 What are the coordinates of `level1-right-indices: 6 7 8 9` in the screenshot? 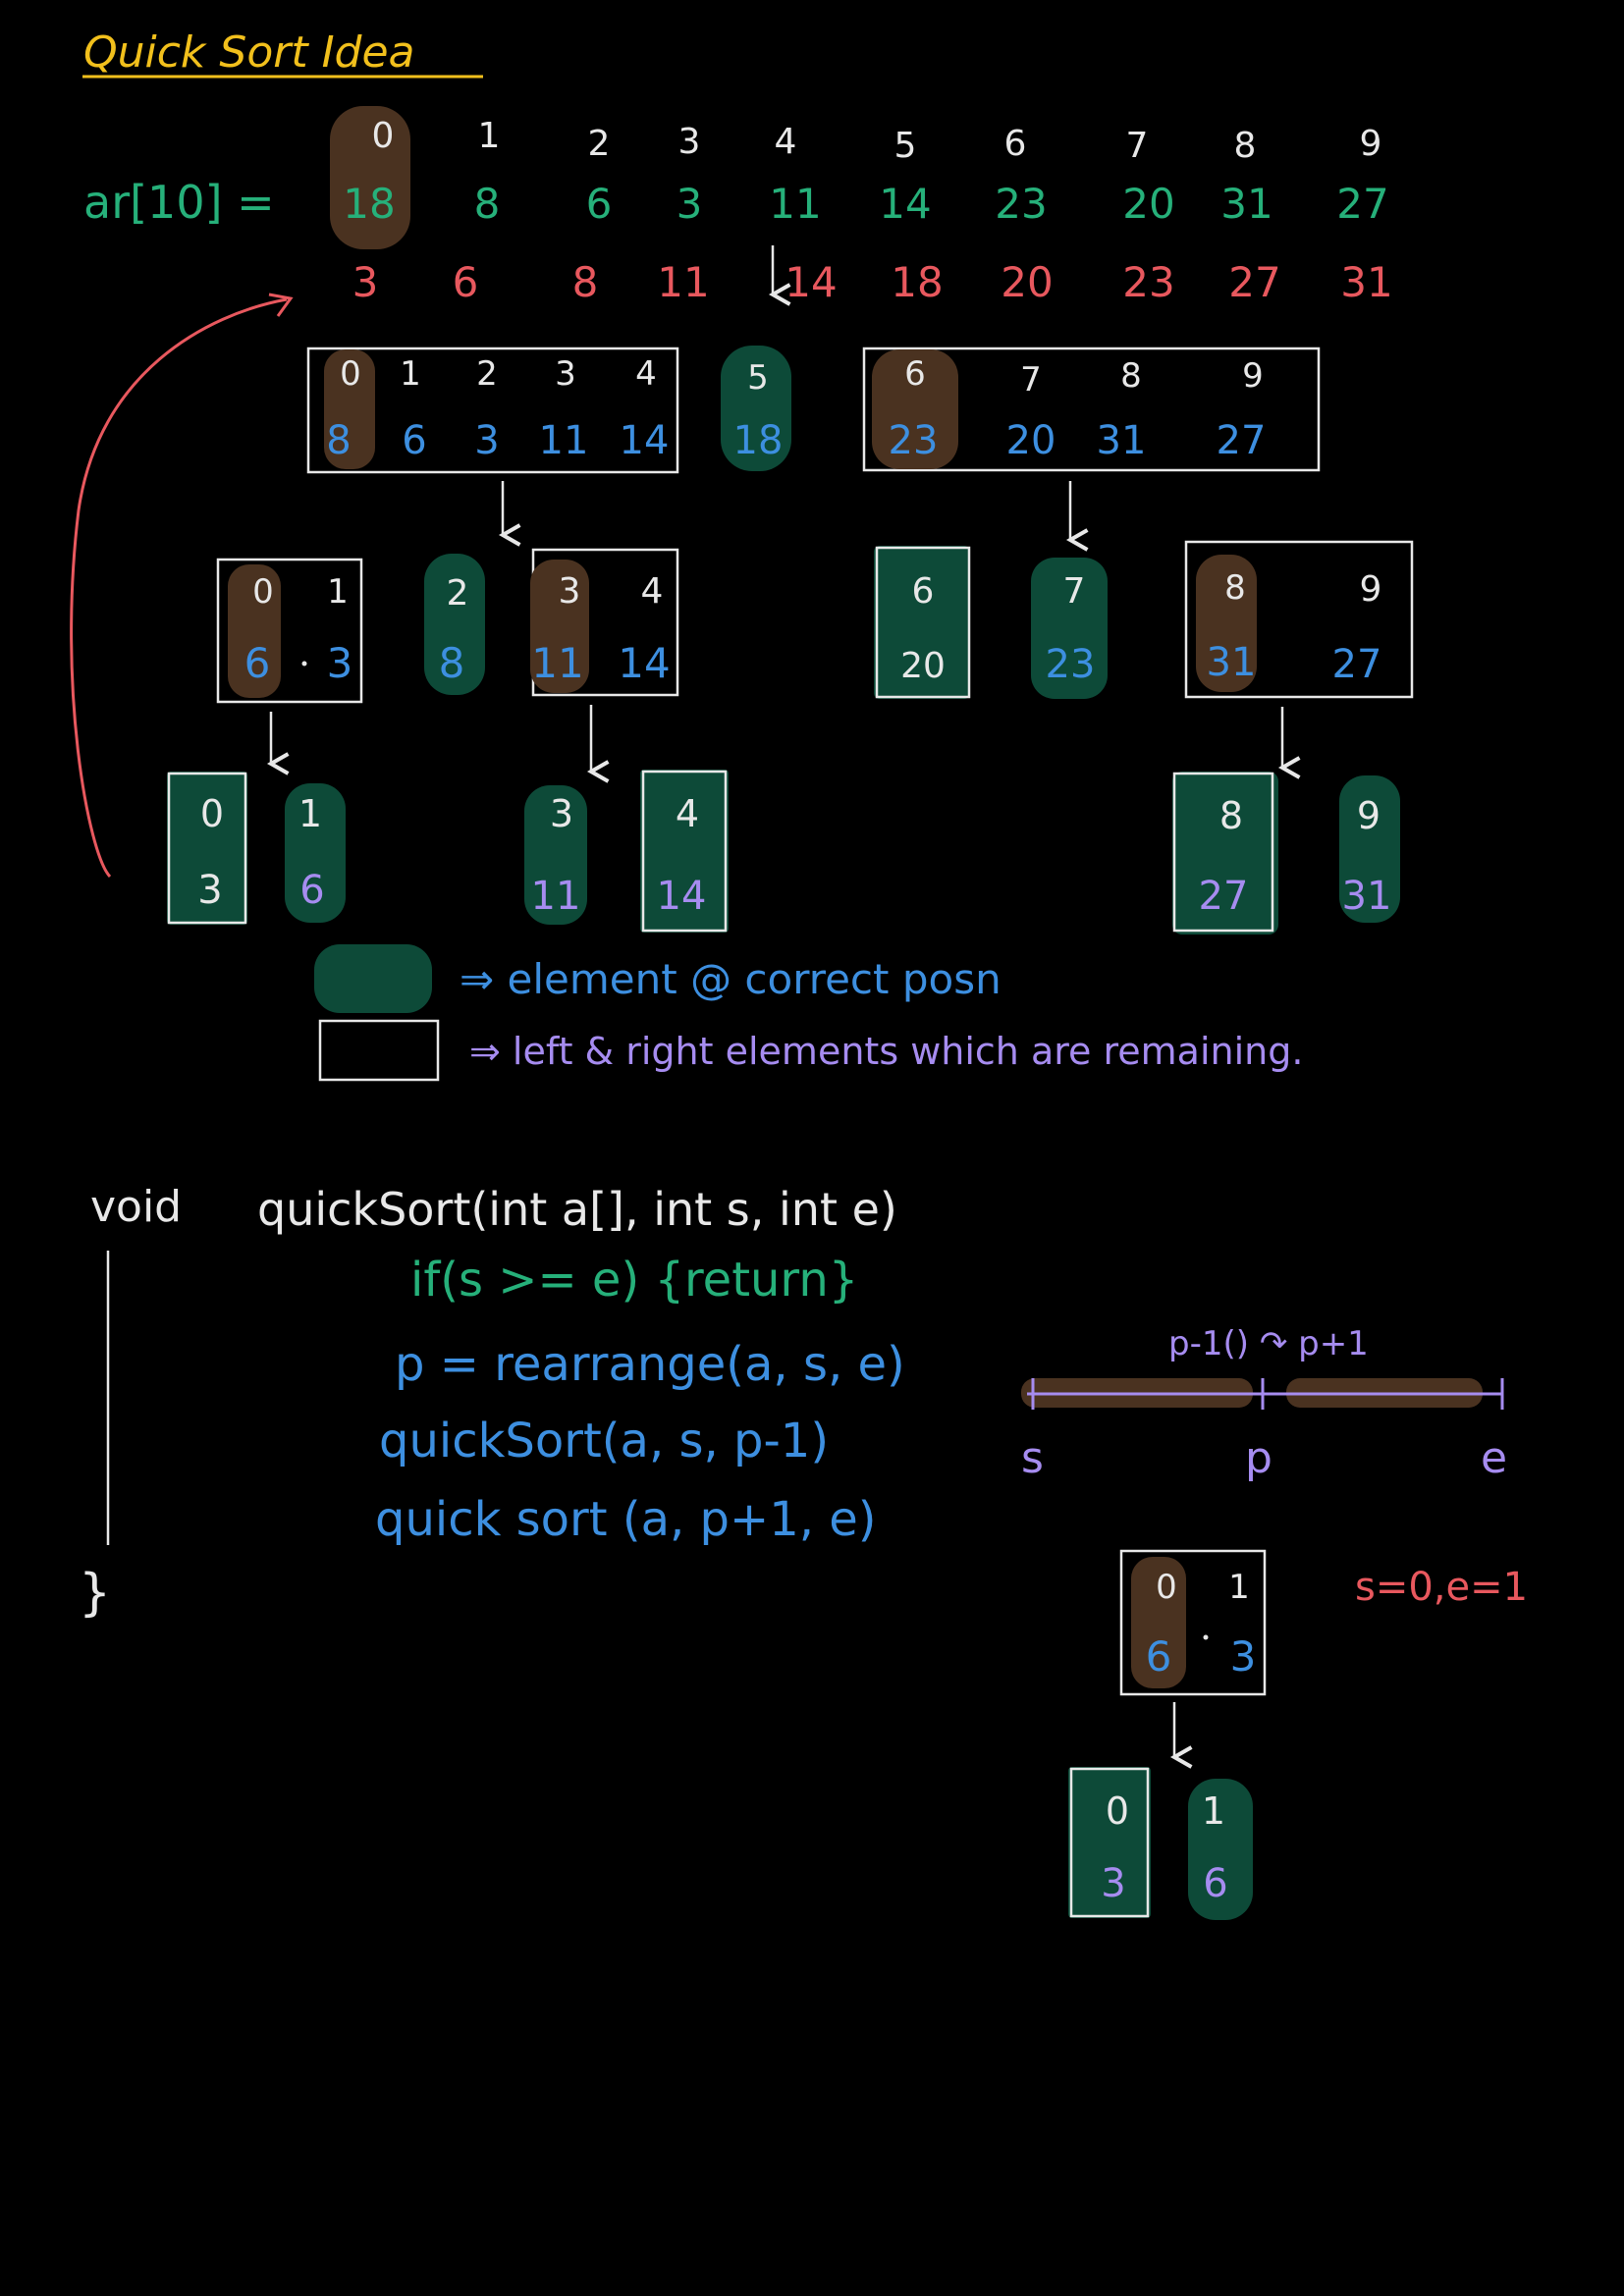 It's located at (1084, 377).